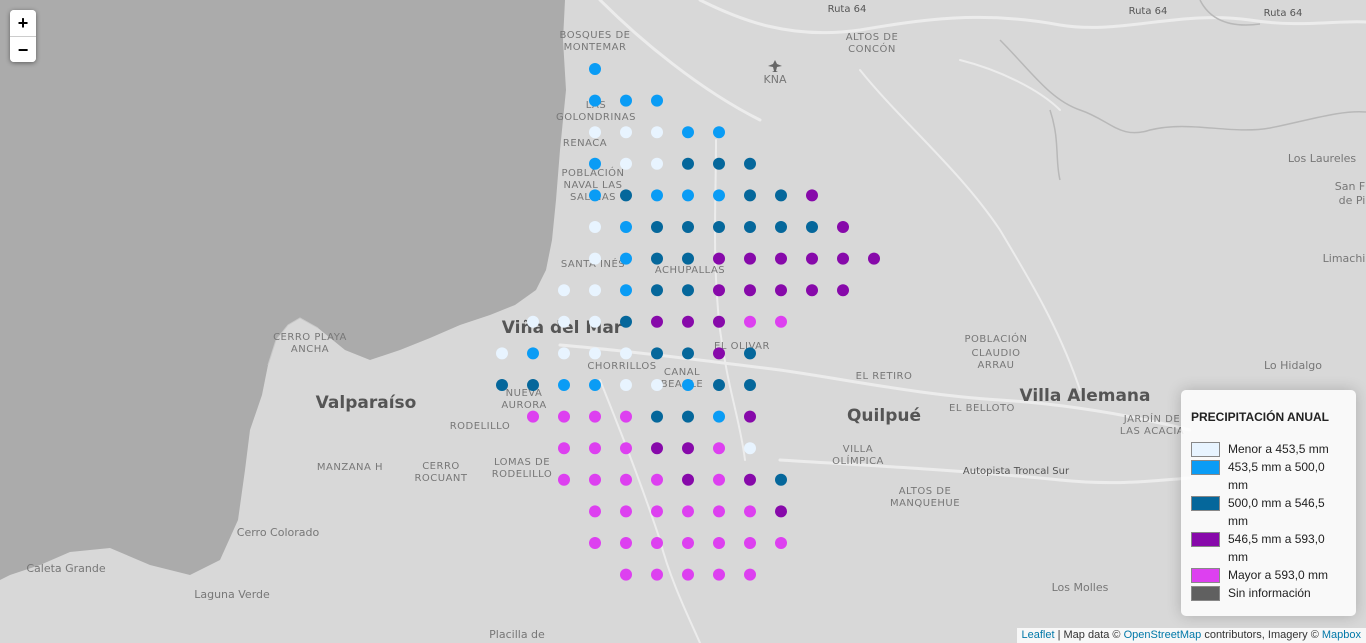  What do you see at coordinates (23, 49) in the screenshot?
I see `zoom-out-button: −` at bounding box center [23, 49].